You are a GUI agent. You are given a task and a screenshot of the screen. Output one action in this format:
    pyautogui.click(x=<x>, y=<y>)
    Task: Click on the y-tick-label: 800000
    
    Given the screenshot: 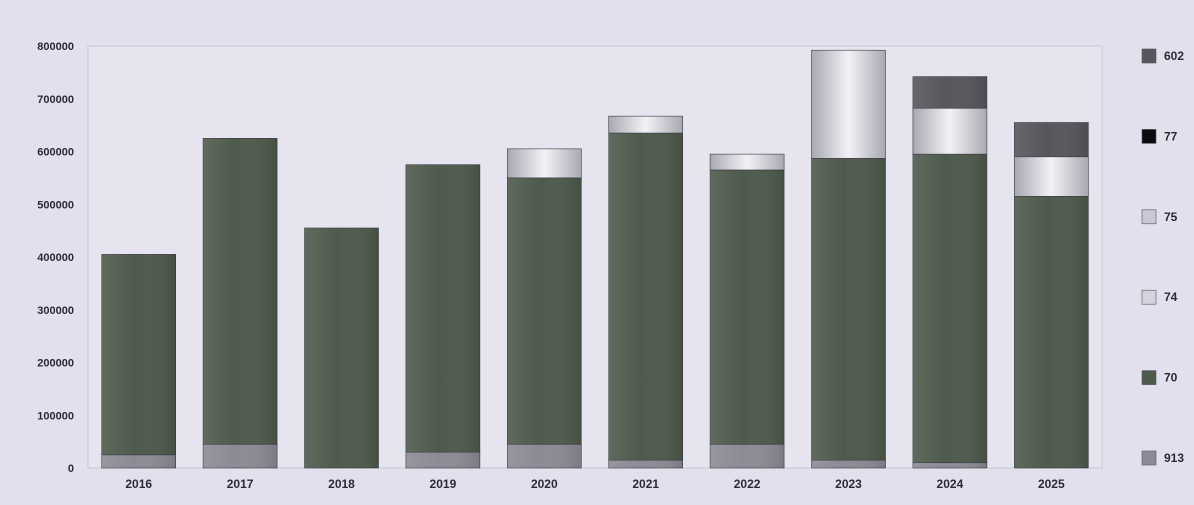 What is the action you would take?
    pyautogui.click(x=55, y=47)
    